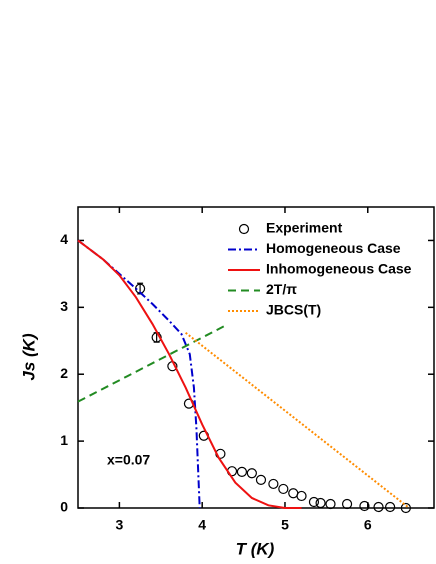 The image size is (436, 564). What do you see at coordinates (64, 507) in the screenshot?
I see `y-tick-label: 0` at bounding box center [64, 507].